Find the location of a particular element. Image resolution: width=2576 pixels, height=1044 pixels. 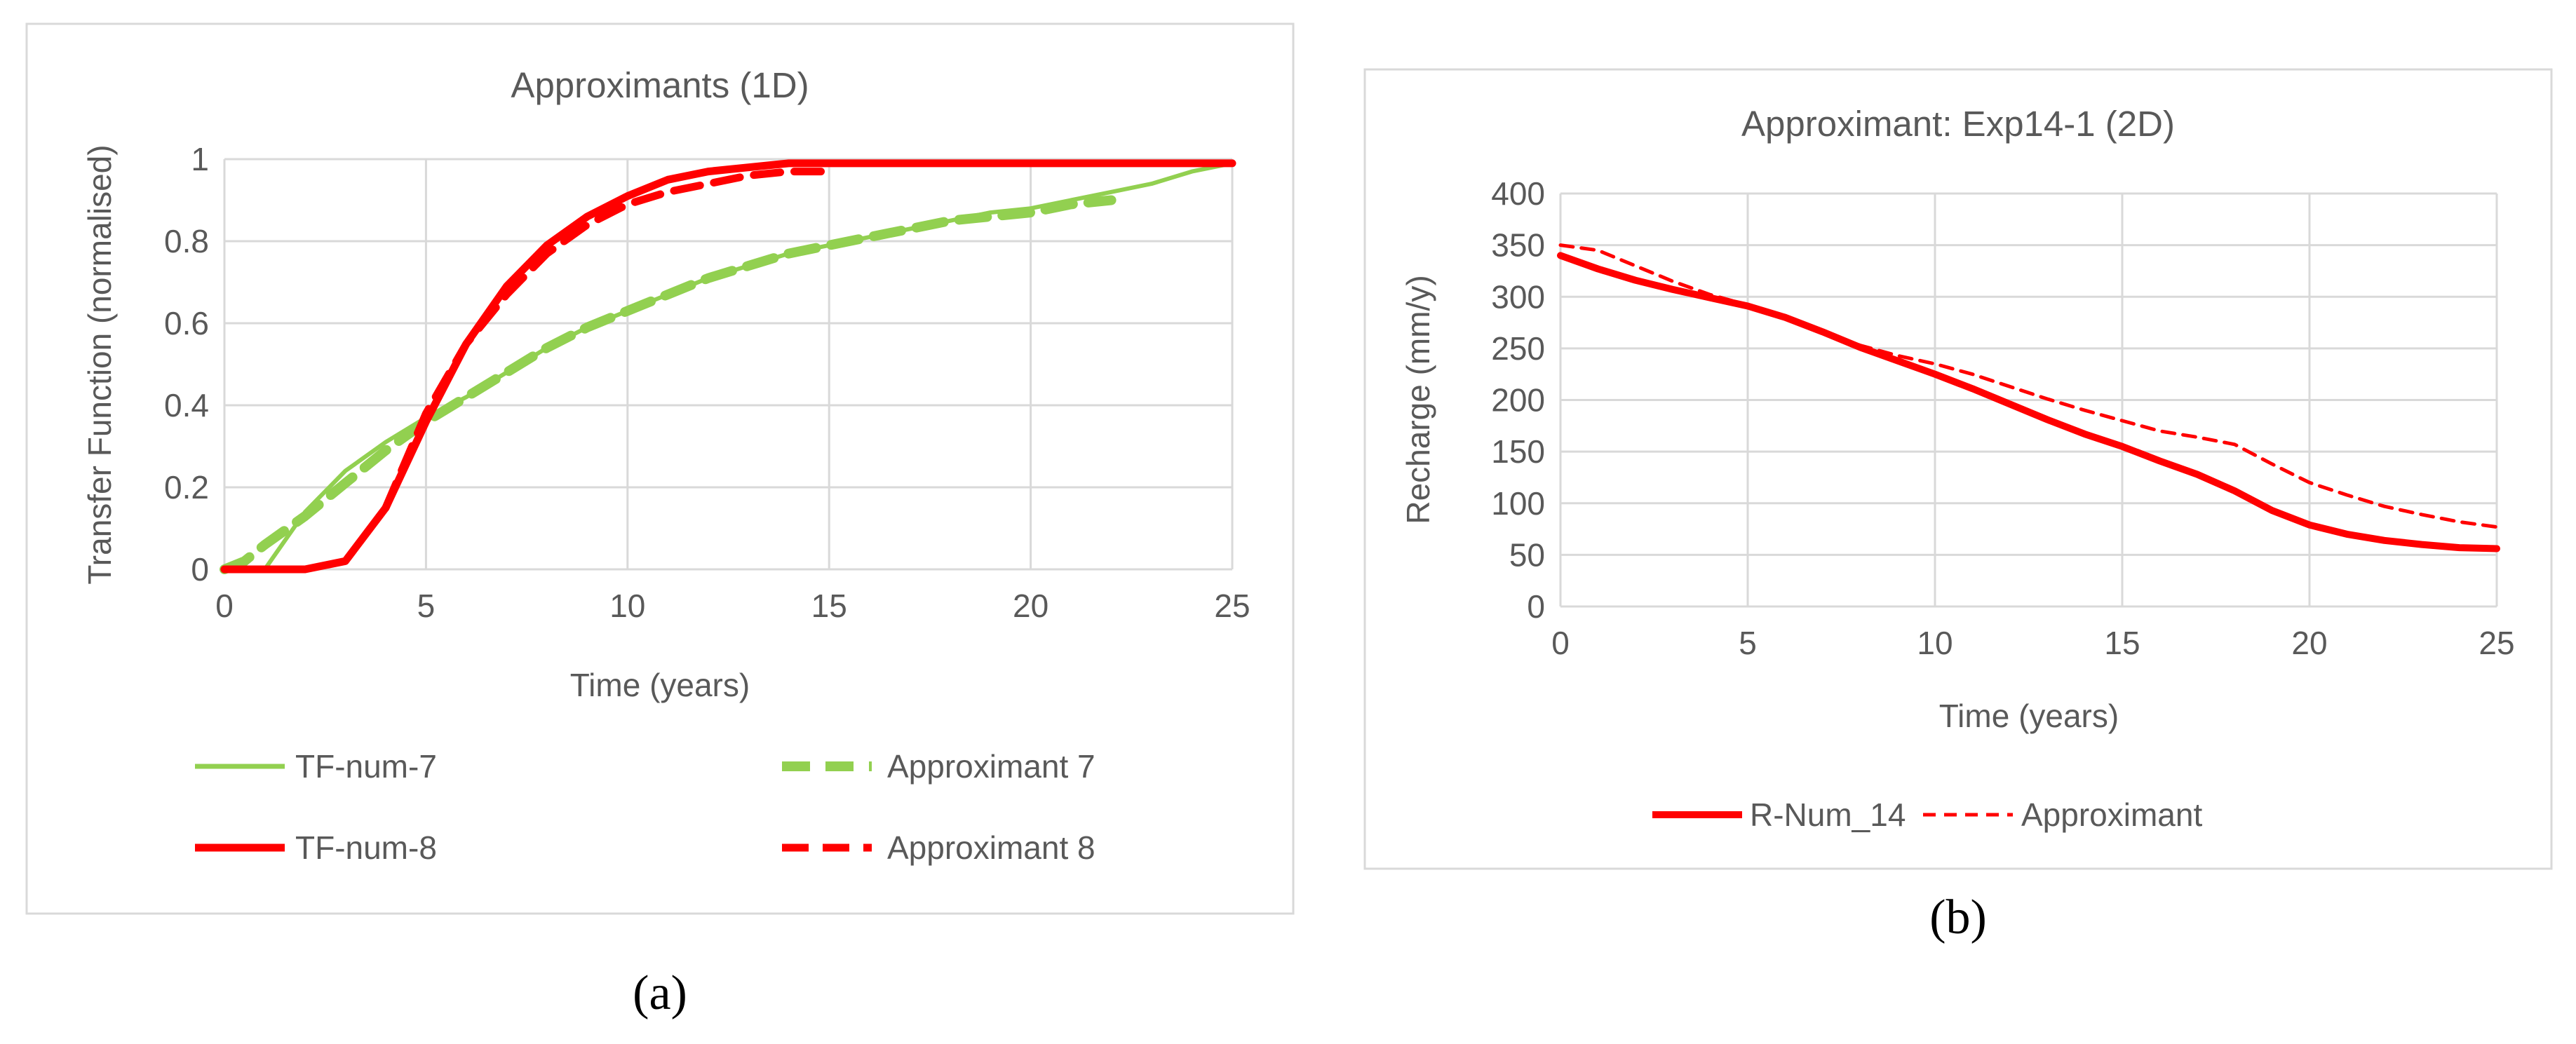

chart-b-x-tick-10: 10 is located at coordinates (1935, 643).